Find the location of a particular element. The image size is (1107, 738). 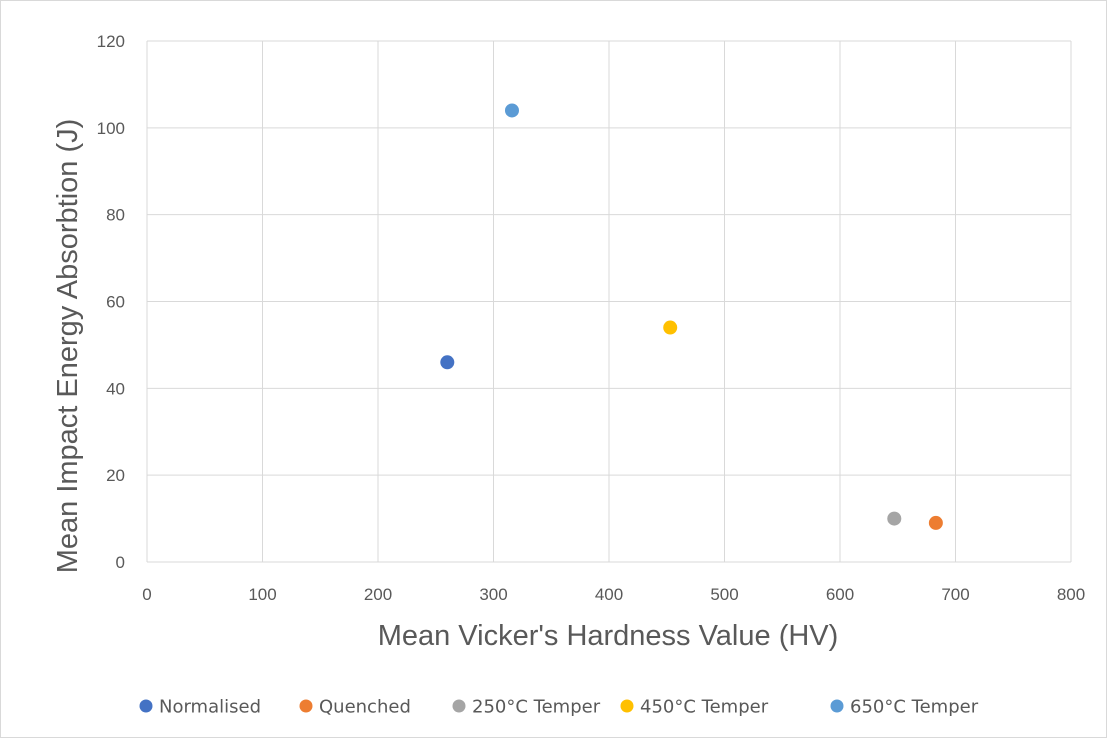

x-tick-label: 700 is located at coordinates (955, 594).